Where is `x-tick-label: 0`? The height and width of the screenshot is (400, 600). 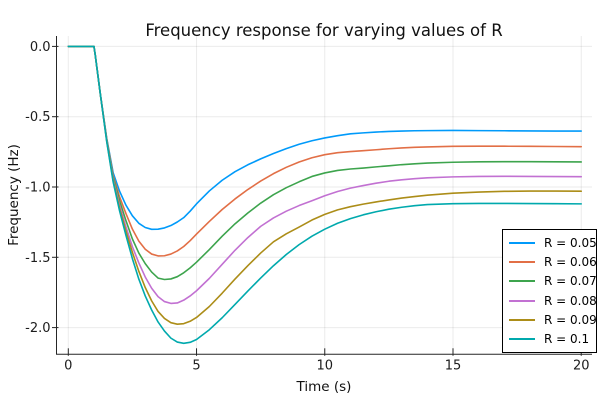
x-tick-label: 0 is located at coordinates (68, 365).